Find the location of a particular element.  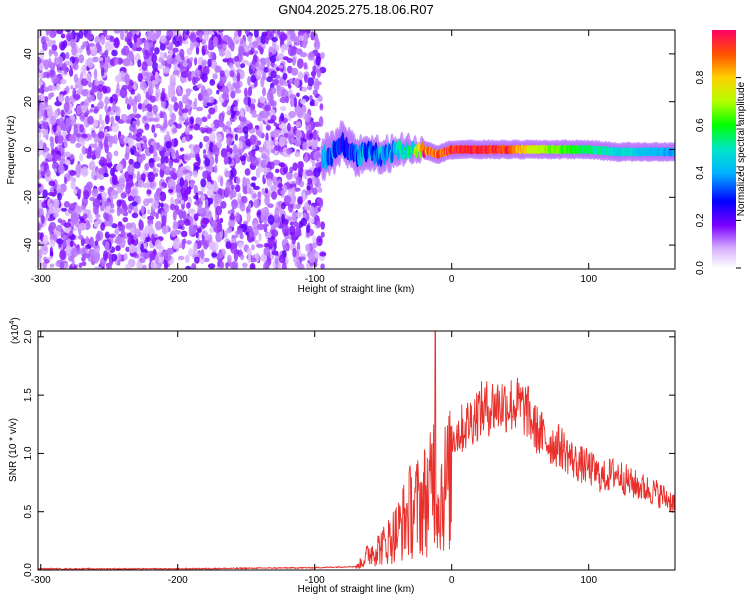

y-tick-label: 2.0 is located at coordinates (28, 336).